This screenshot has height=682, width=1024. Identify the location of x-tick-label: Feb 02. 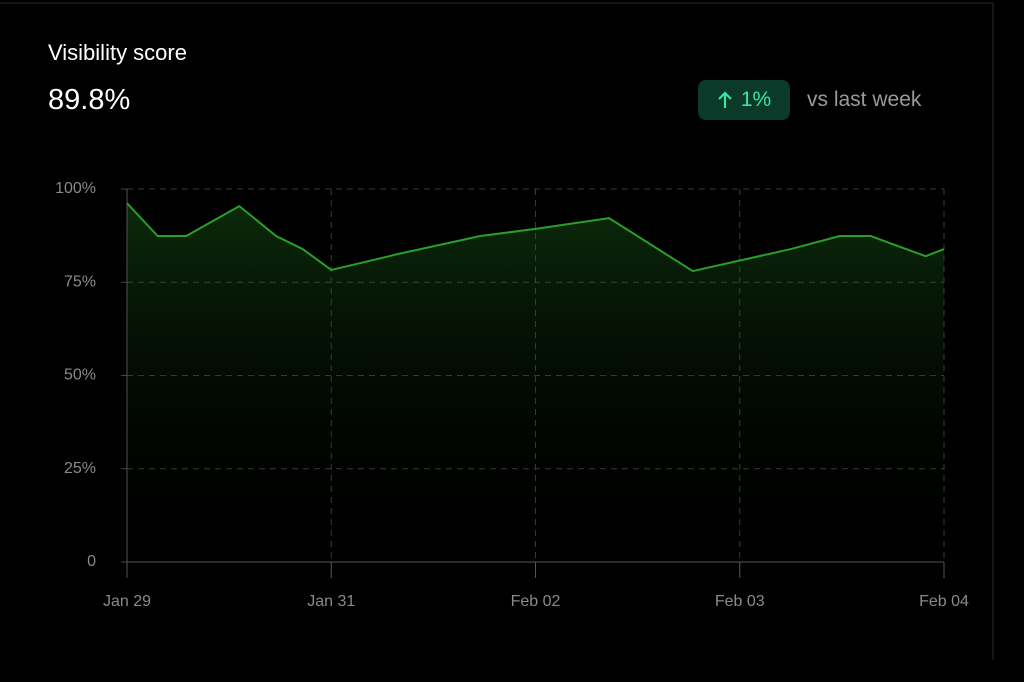
(536, 601).